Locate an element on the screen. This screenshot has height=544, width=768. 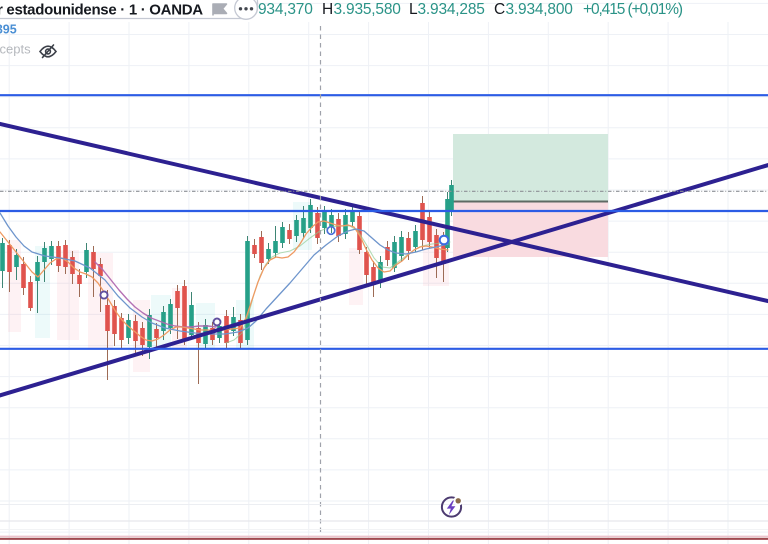
svg-text: 3.934,800 is located at coordinates (540, 9).